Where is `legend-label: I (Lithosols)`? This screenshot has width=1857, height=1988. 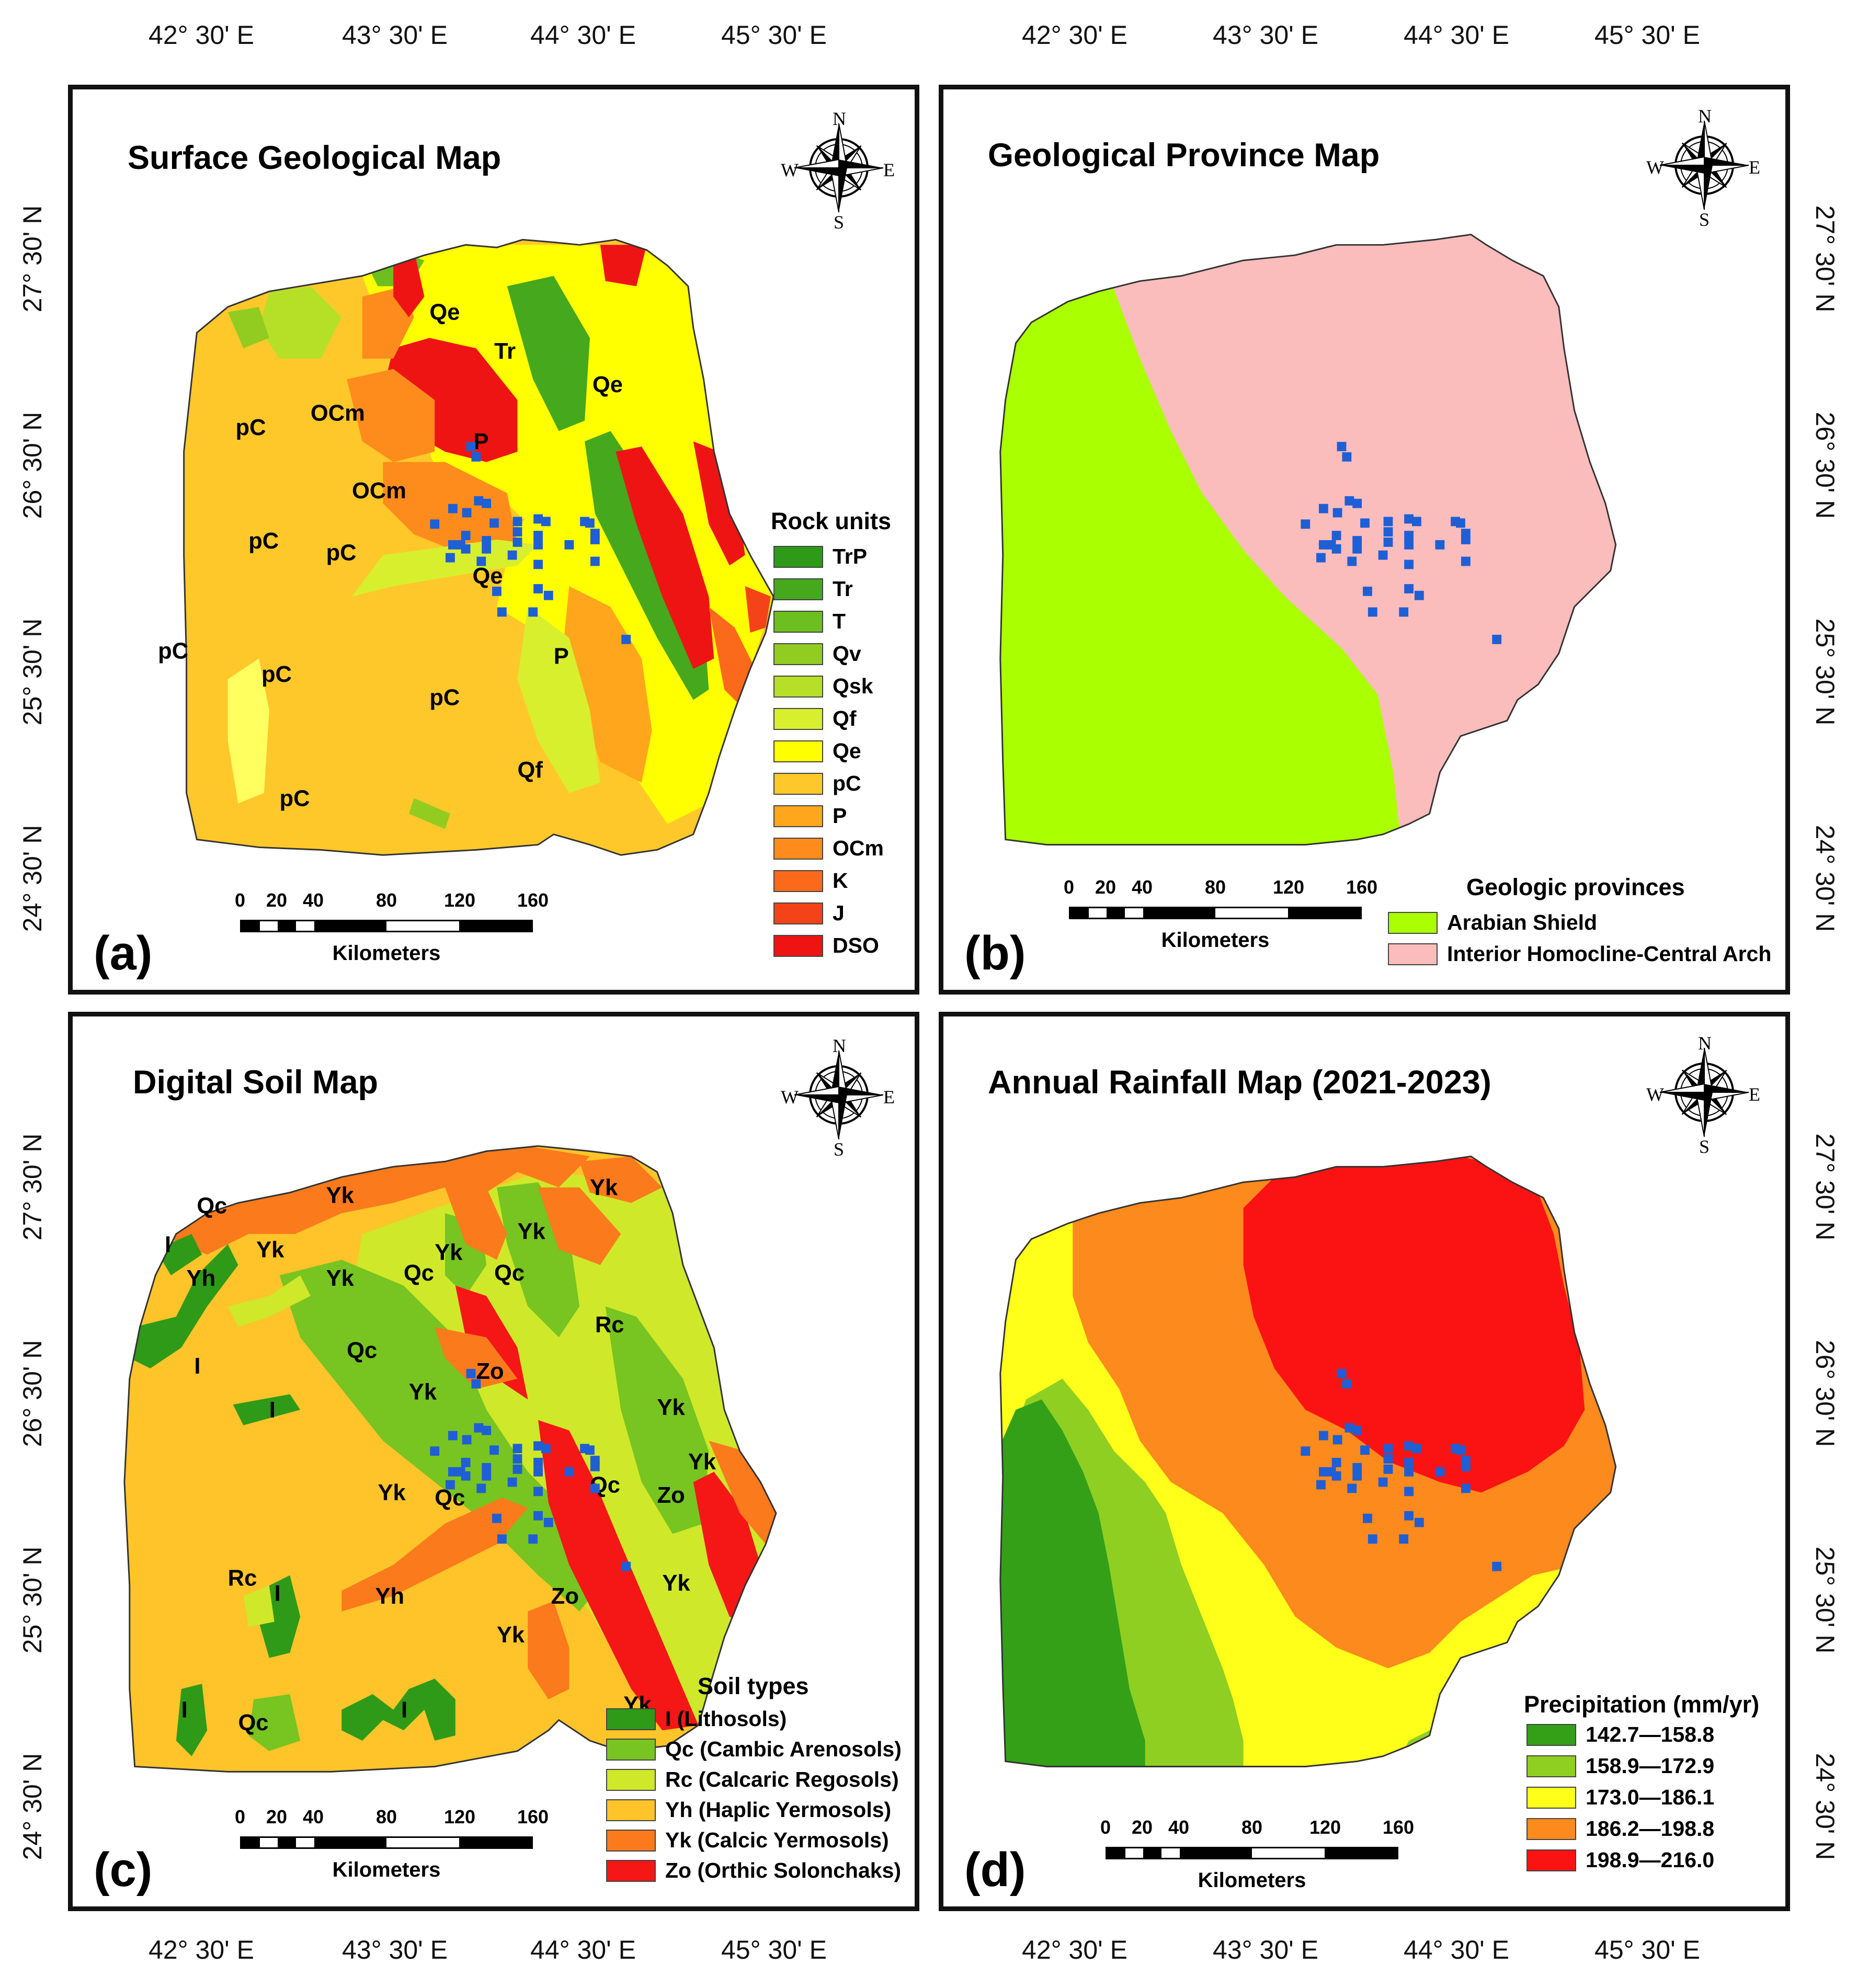 legend-label: I (Lithosols) is located at coordinates (726, 1719).